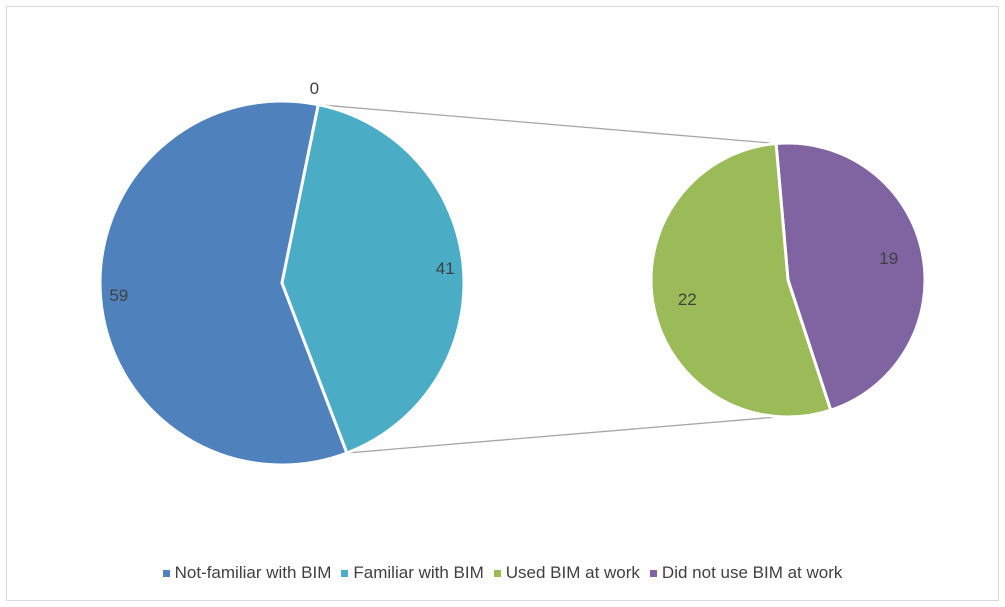  What do you see at coordinates (850, 277) in the screenshot?
I see `slice-did-not-use-bim-at-work` at bounding box center [850, 277].